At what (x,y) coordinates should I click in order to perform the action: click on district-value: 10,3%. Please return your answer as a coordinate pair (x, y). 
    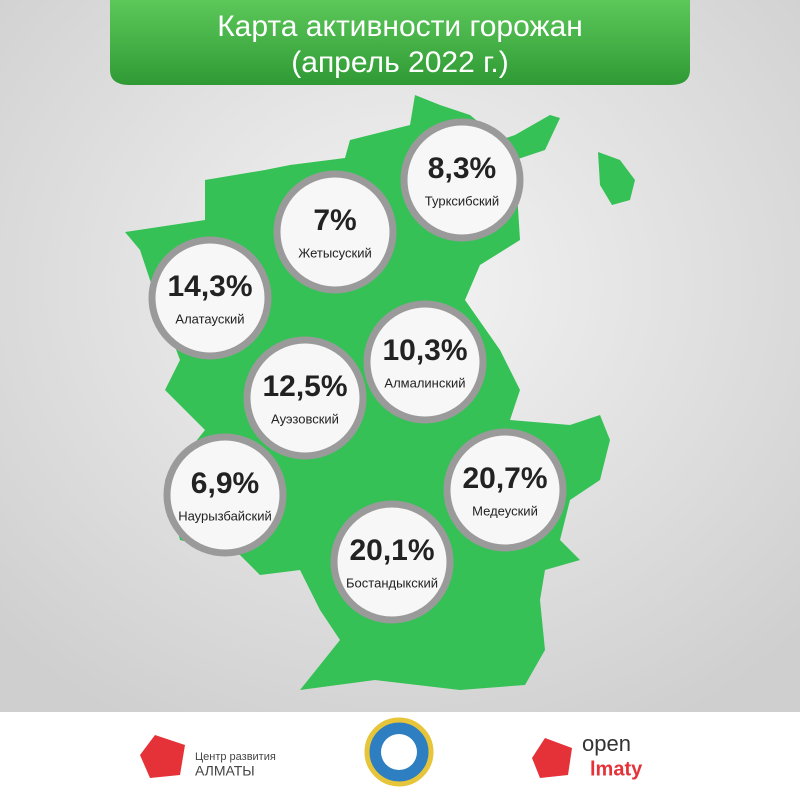
    Looking at the image, I should click on (424, 350).